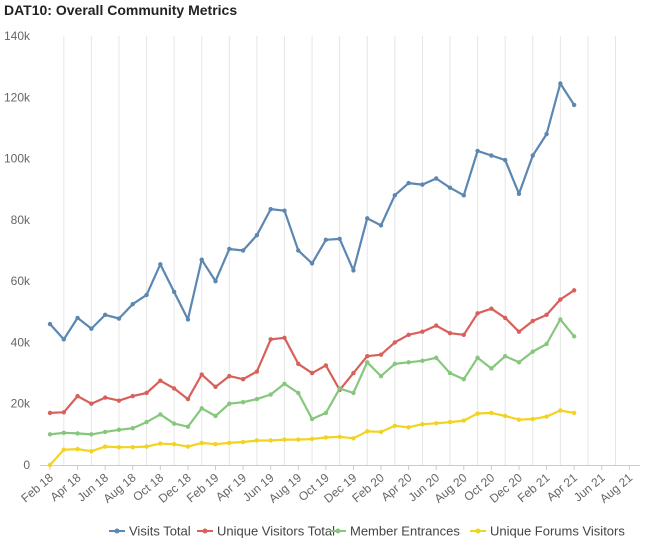 The image size is (663, 544). Describe the element at coordinates (266, 531) in the screenshot. I see `legend-item: Unique Visitors Total` at that location.